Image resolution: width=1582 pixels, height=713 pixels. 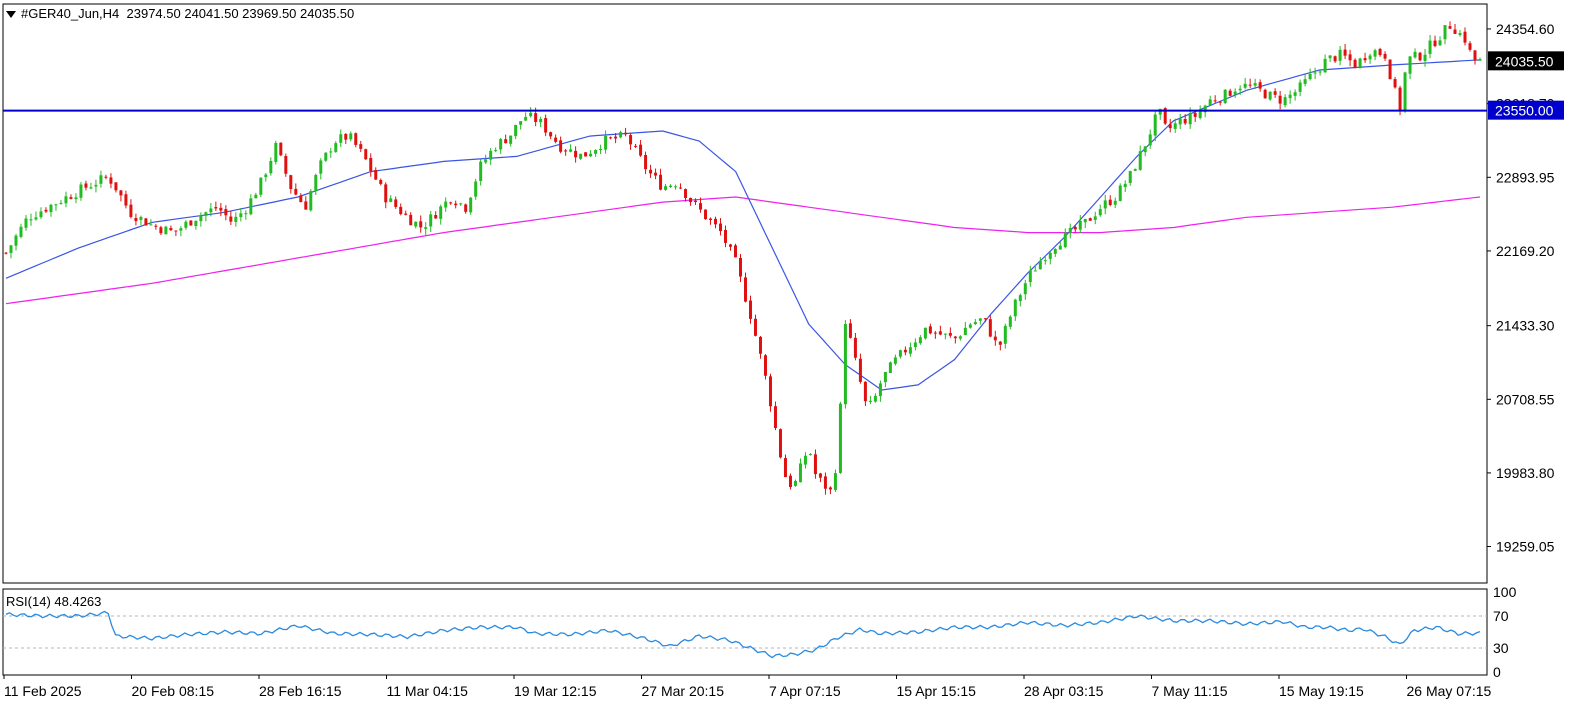 What do you see at coordinates (745, 632) in the screenshot?
I see `rsi-panel-frame` at bounding box center [745, 632].